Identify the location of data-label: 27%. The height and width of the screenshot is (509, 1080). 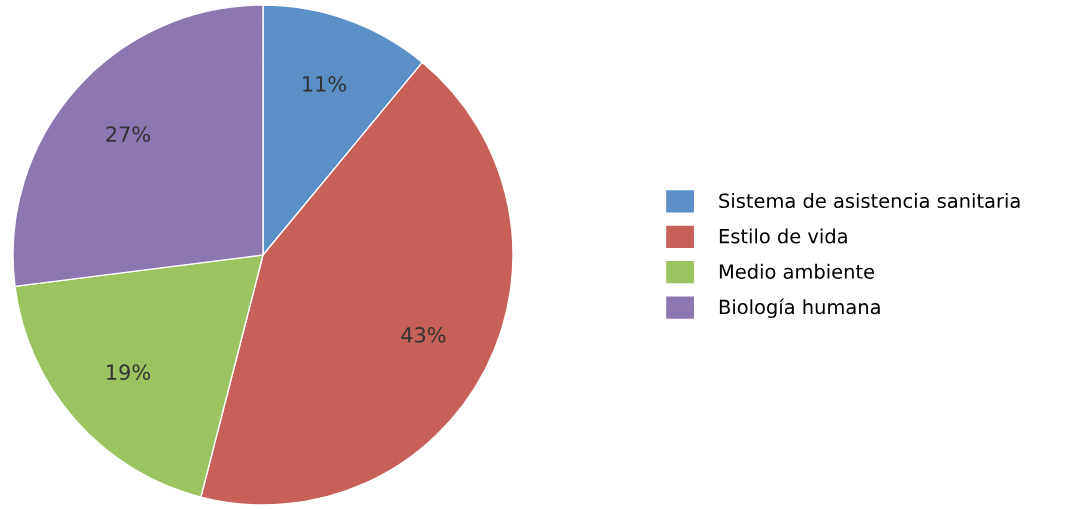
(128, 134).